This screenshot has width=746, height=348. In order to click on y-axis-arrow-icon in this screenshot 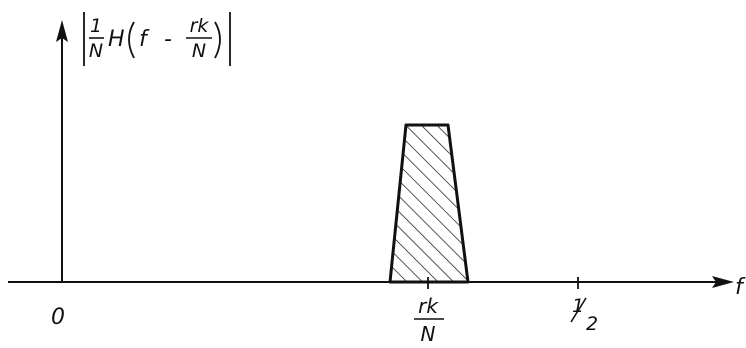, I will do `click(62, 31)`.